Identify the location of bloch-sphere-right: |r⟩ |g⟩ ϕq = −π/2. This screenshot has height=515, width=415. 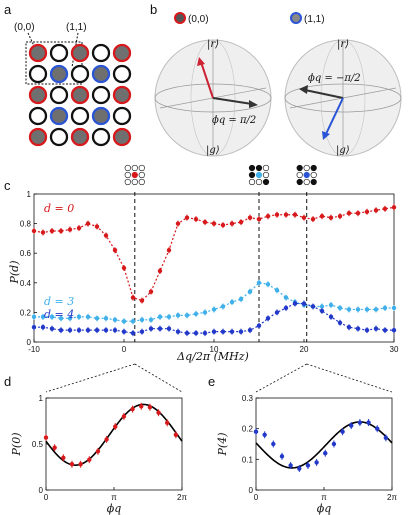
(343, 98).